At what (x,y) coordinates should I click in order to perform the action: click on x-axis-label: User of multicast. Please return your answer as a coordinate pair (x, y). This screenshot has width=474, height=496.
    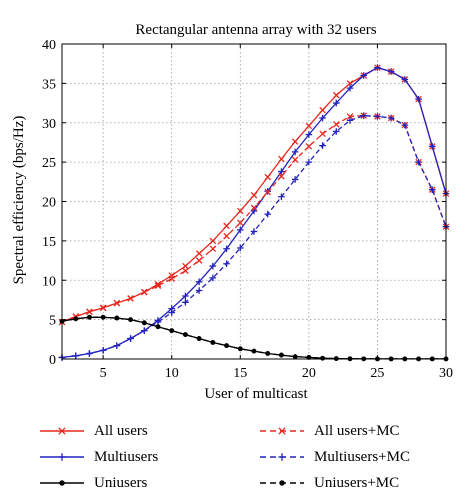
    Looking at the image, I should click on (256, 394).